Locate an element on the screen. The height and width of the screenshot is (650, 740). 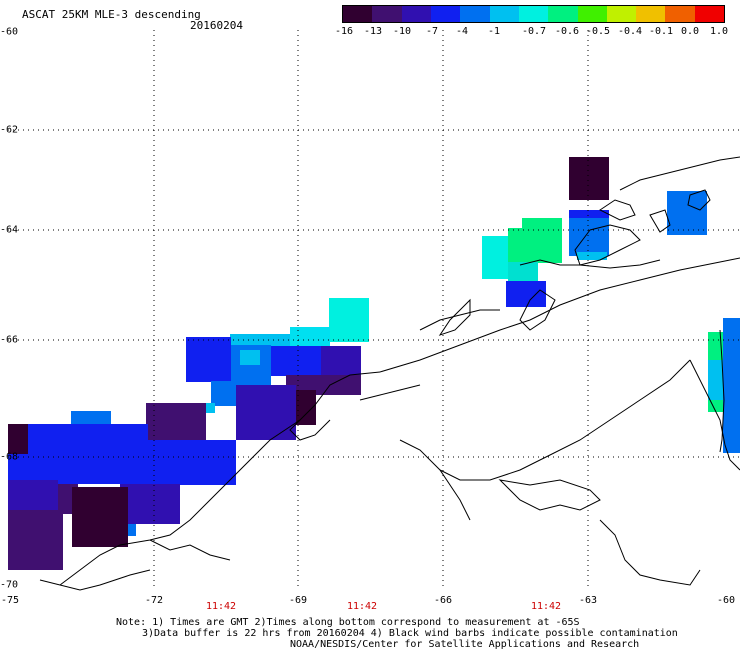
lon-label: -72 is located at coordinates (154, 600).